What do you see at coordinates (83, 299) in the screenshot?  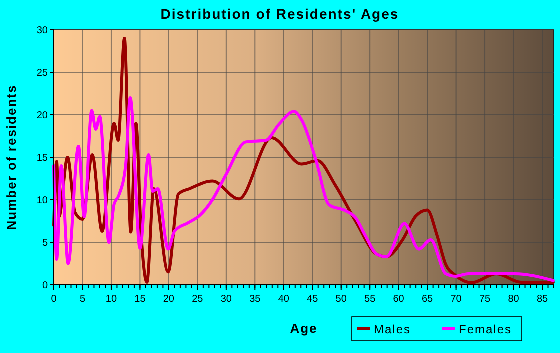 I see `x-tick-label: 5` at bounding box center [83, 299].